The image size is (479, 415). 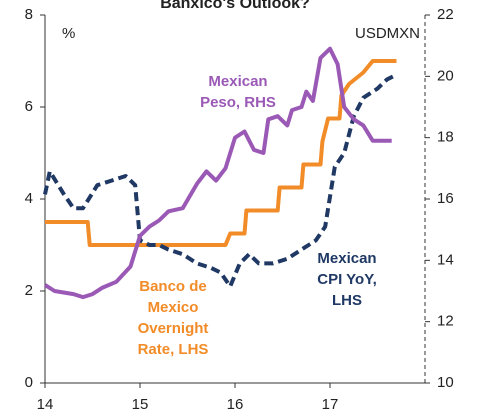 What do you see at coordinates (173, 328) in the screenshot?
I see `annotation: Overnight` at bounding box center [173, 328].